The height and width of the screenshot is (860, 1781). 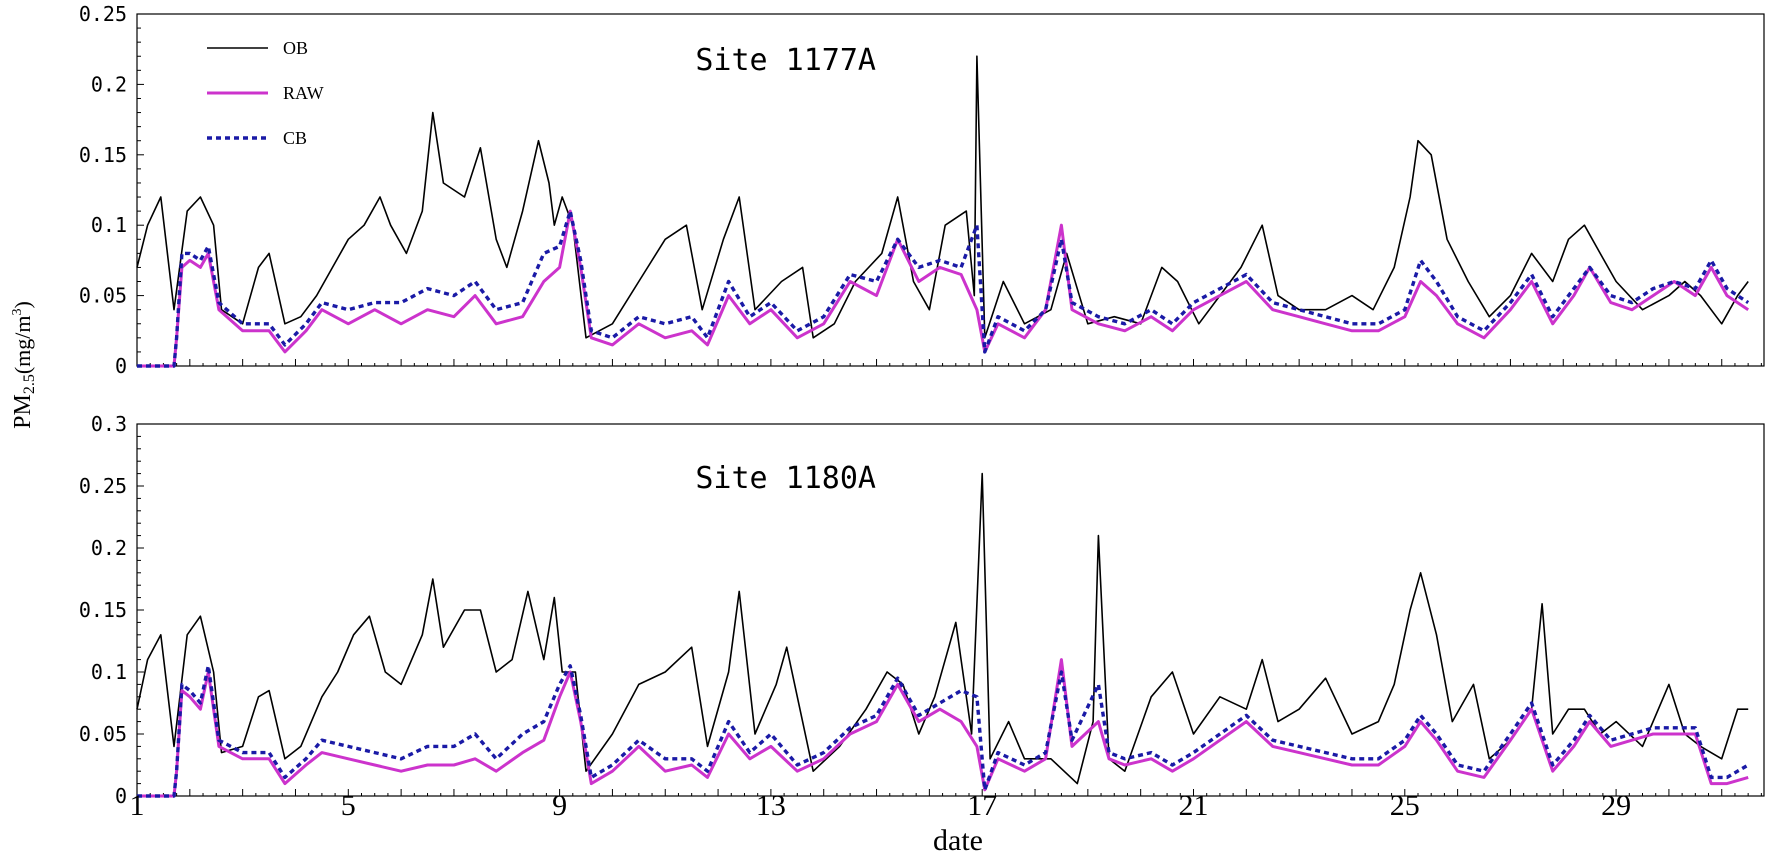 What do you see at coordinates (943, 731) in the screenshot?
I see `series-line-cb` at bounding box center [943, 731].